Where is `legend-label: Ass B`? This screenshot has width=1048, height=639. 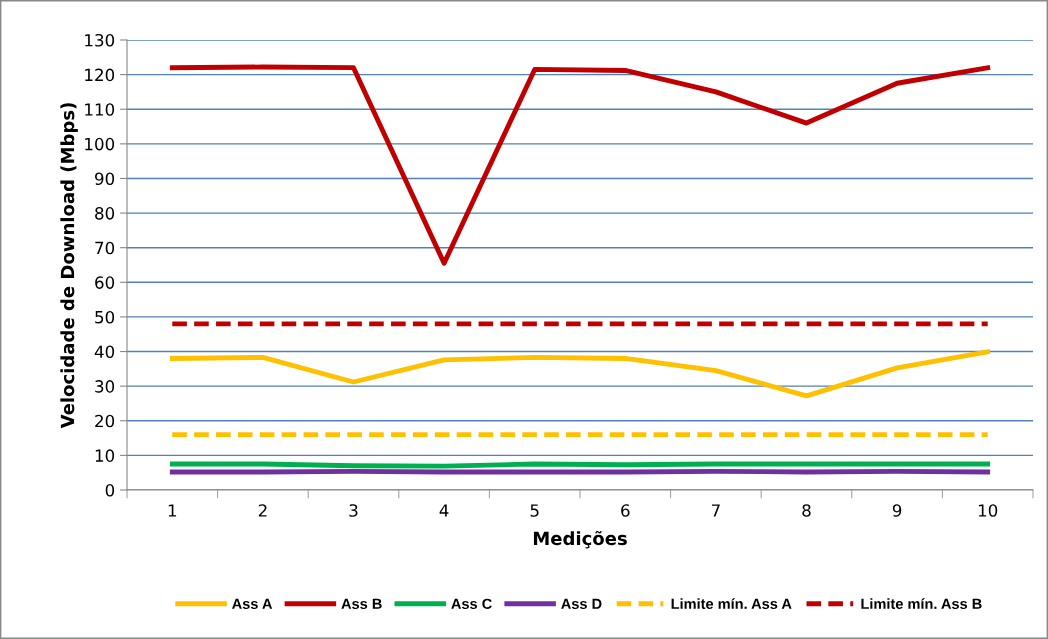
legend-label: Ass B is located at coordinates (361, 603).